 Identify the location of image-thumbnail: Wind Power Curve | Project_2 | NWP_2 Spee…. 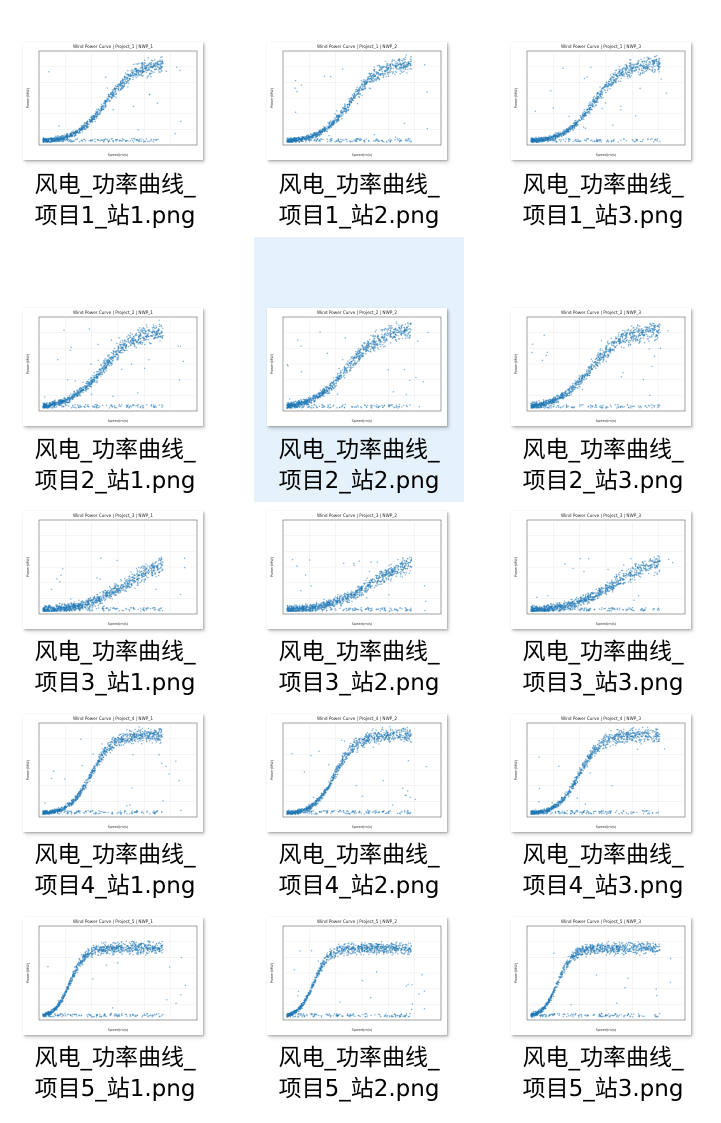
(357, 367).